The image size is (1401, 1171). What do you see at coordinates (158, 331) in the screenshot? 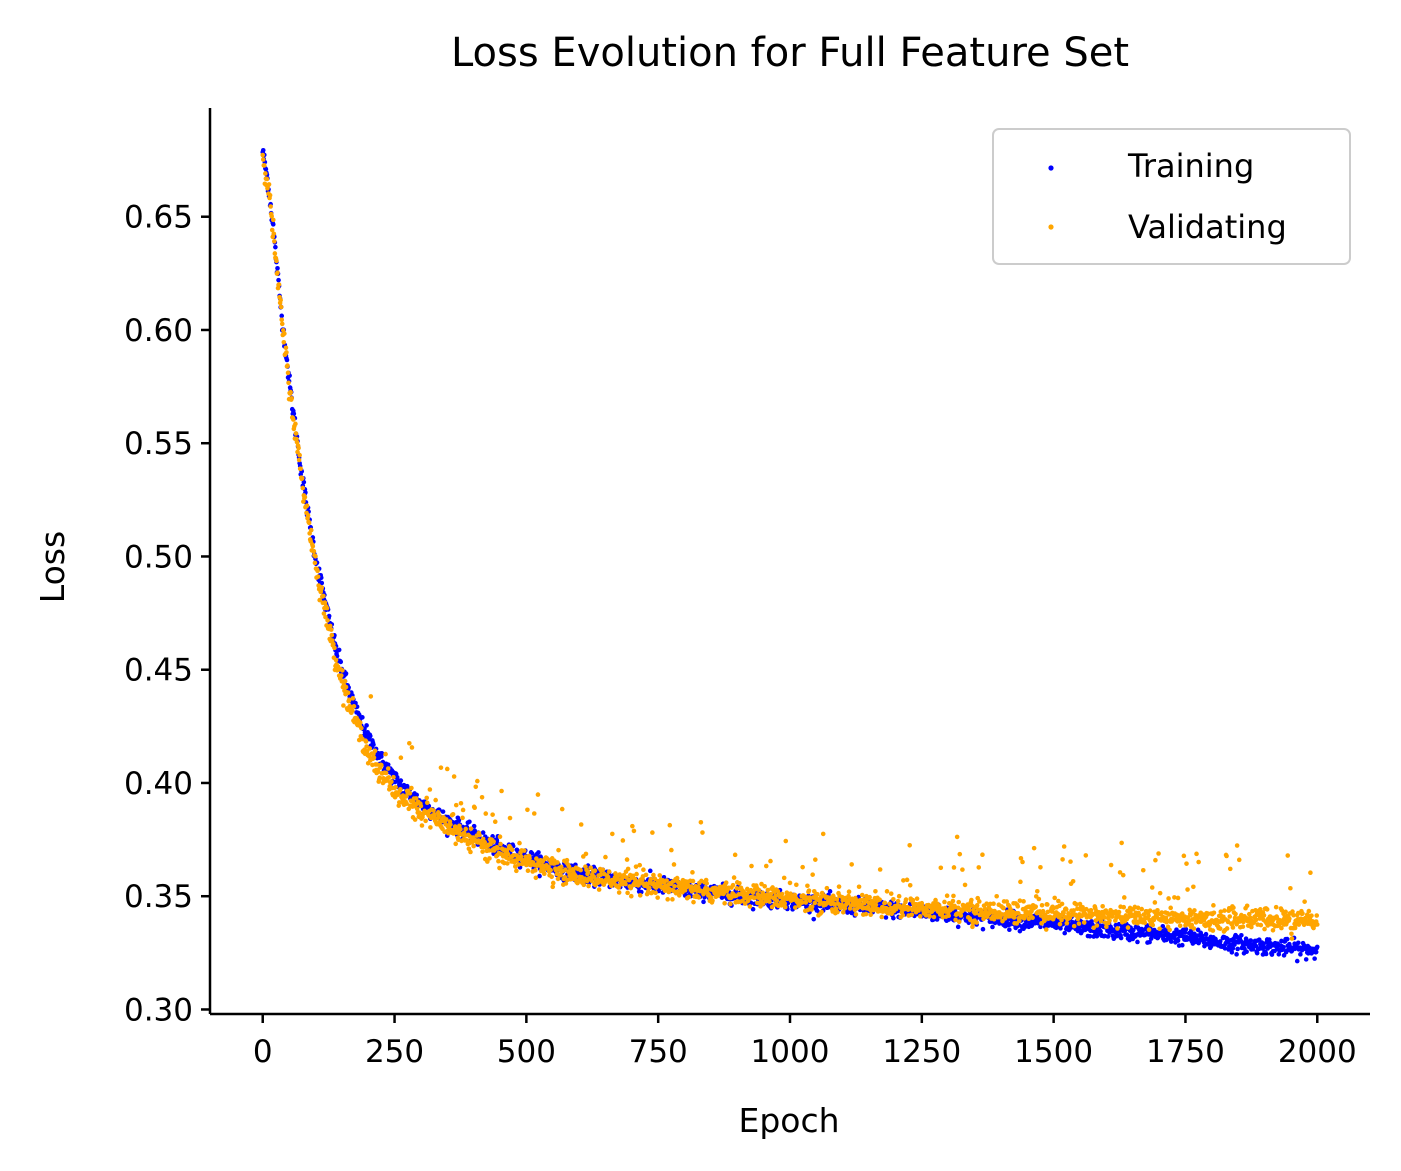
I see `y-tick-label: 0.60` at bounding box center [158, 331].